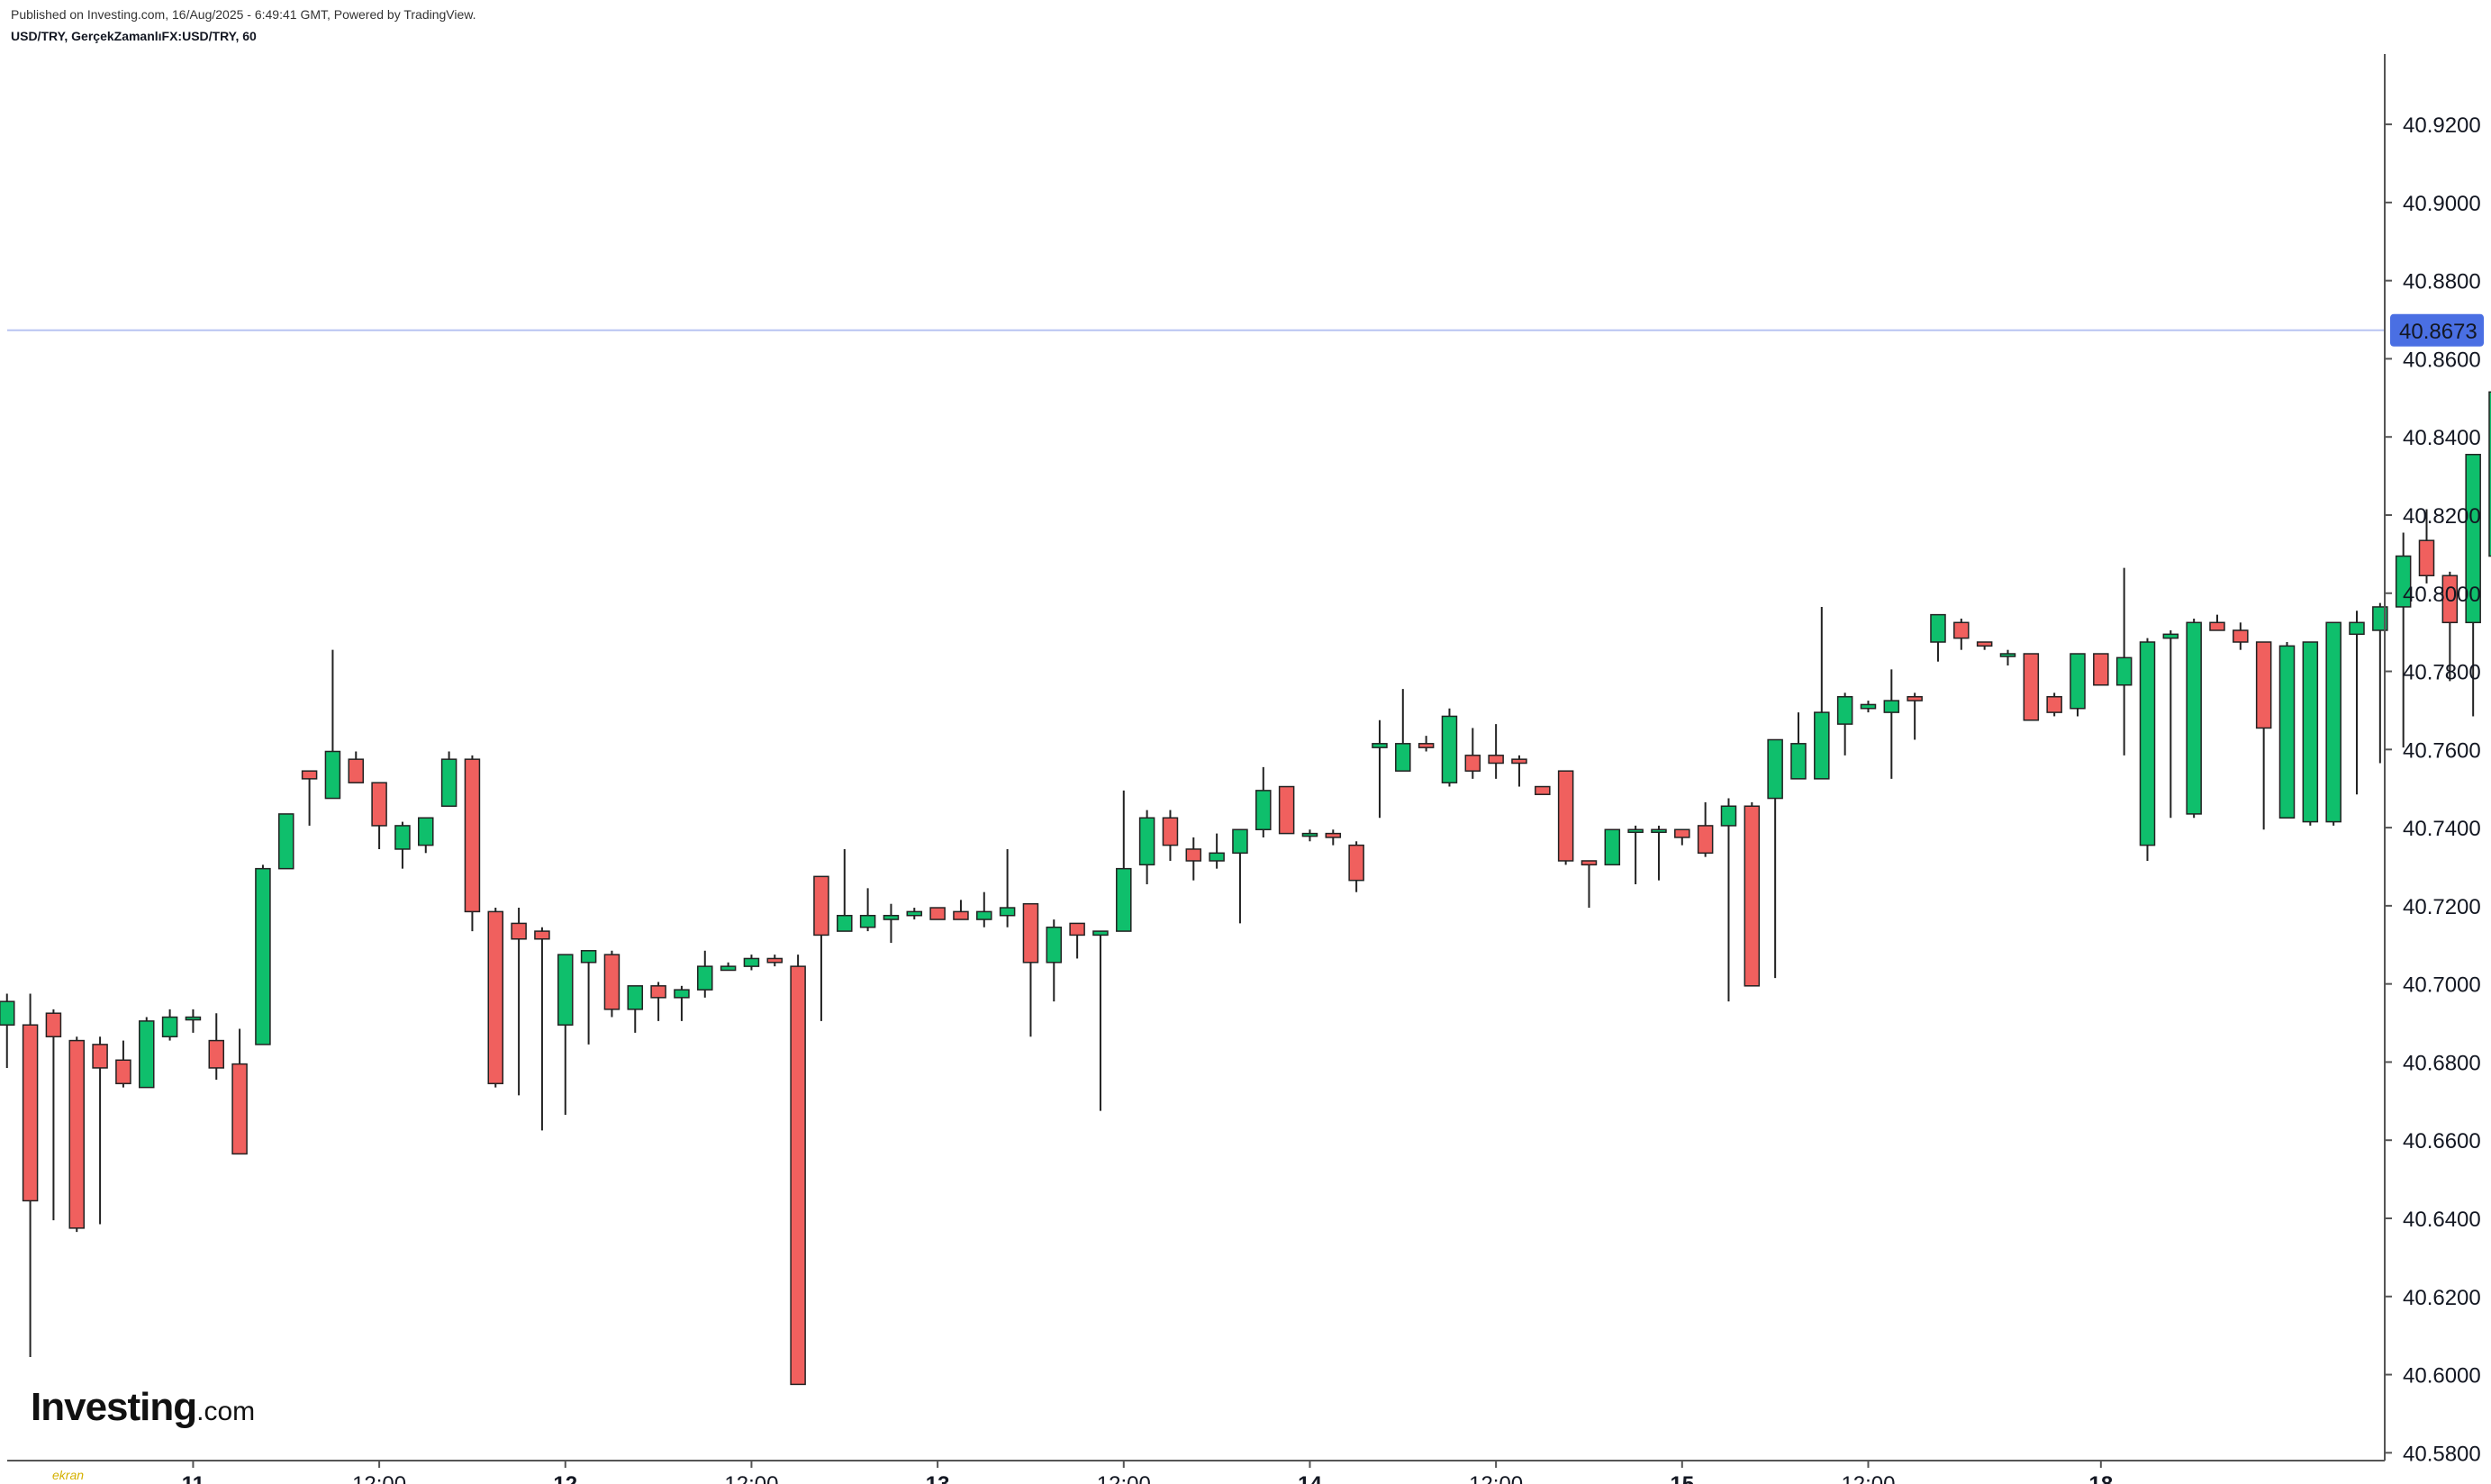 The image size is (2491, 1484). I want to click on last-price-badge: 40.8673, so click(2437, 330).